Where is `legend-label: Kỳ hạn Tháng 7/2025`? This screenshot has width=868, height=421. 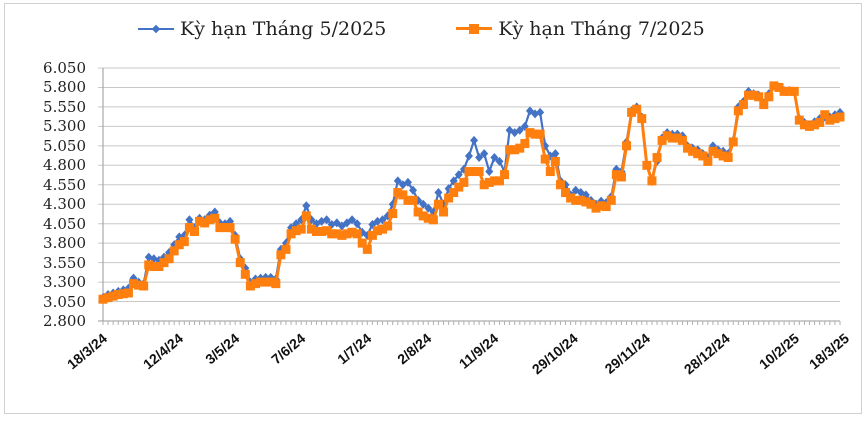
legend-label: Kỳ hạn Tháng 7/2025 is located at coordinates (601, 29).